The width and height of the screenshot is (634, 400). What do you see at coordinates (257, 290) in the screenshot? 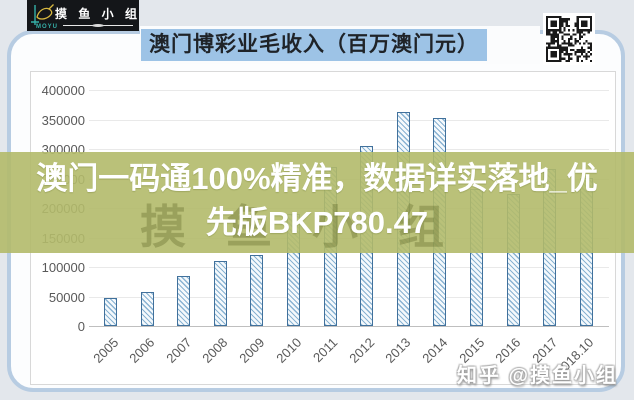
I see `bar-2009` at bounding box center [257, 290].